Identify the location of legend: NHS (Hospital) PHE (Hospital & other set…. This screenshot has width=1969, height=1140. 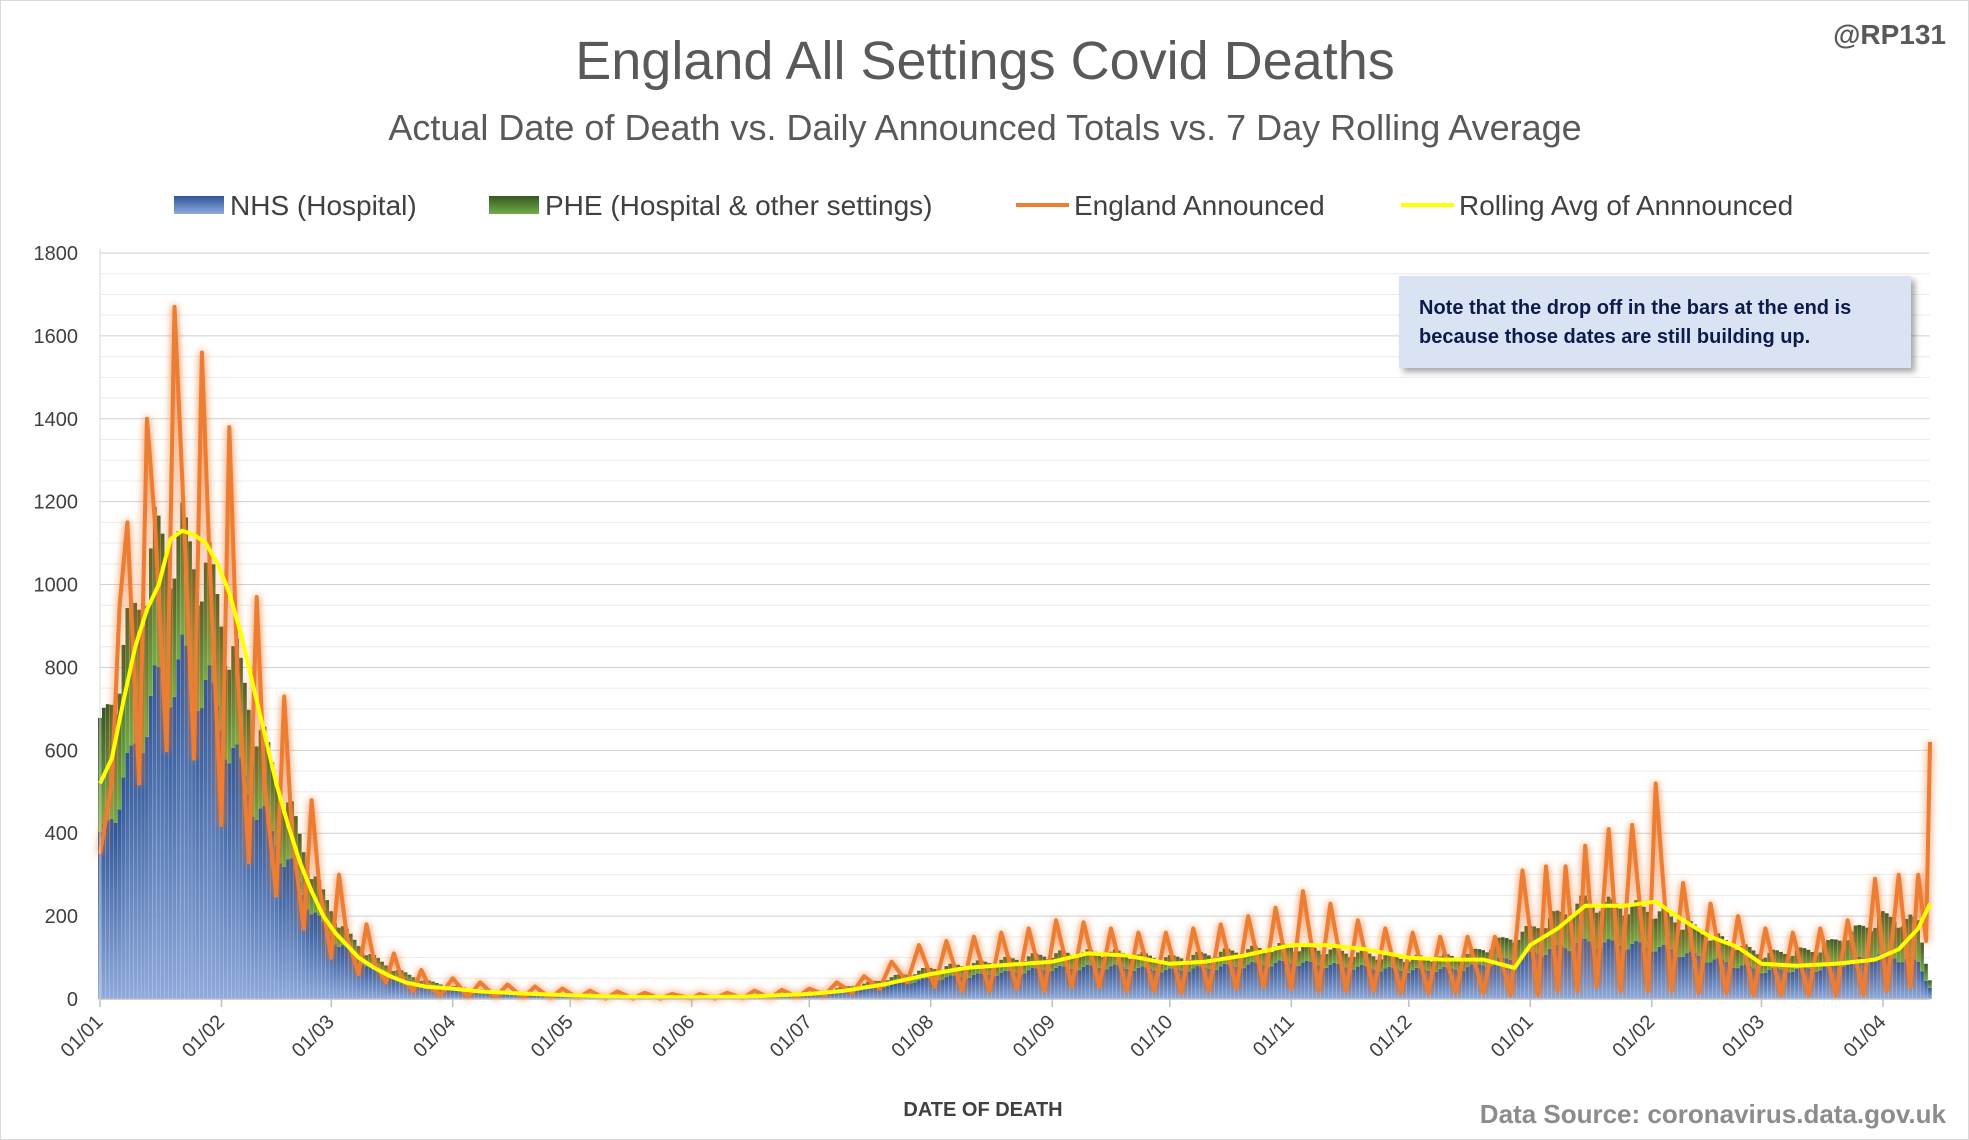
(983, 205).